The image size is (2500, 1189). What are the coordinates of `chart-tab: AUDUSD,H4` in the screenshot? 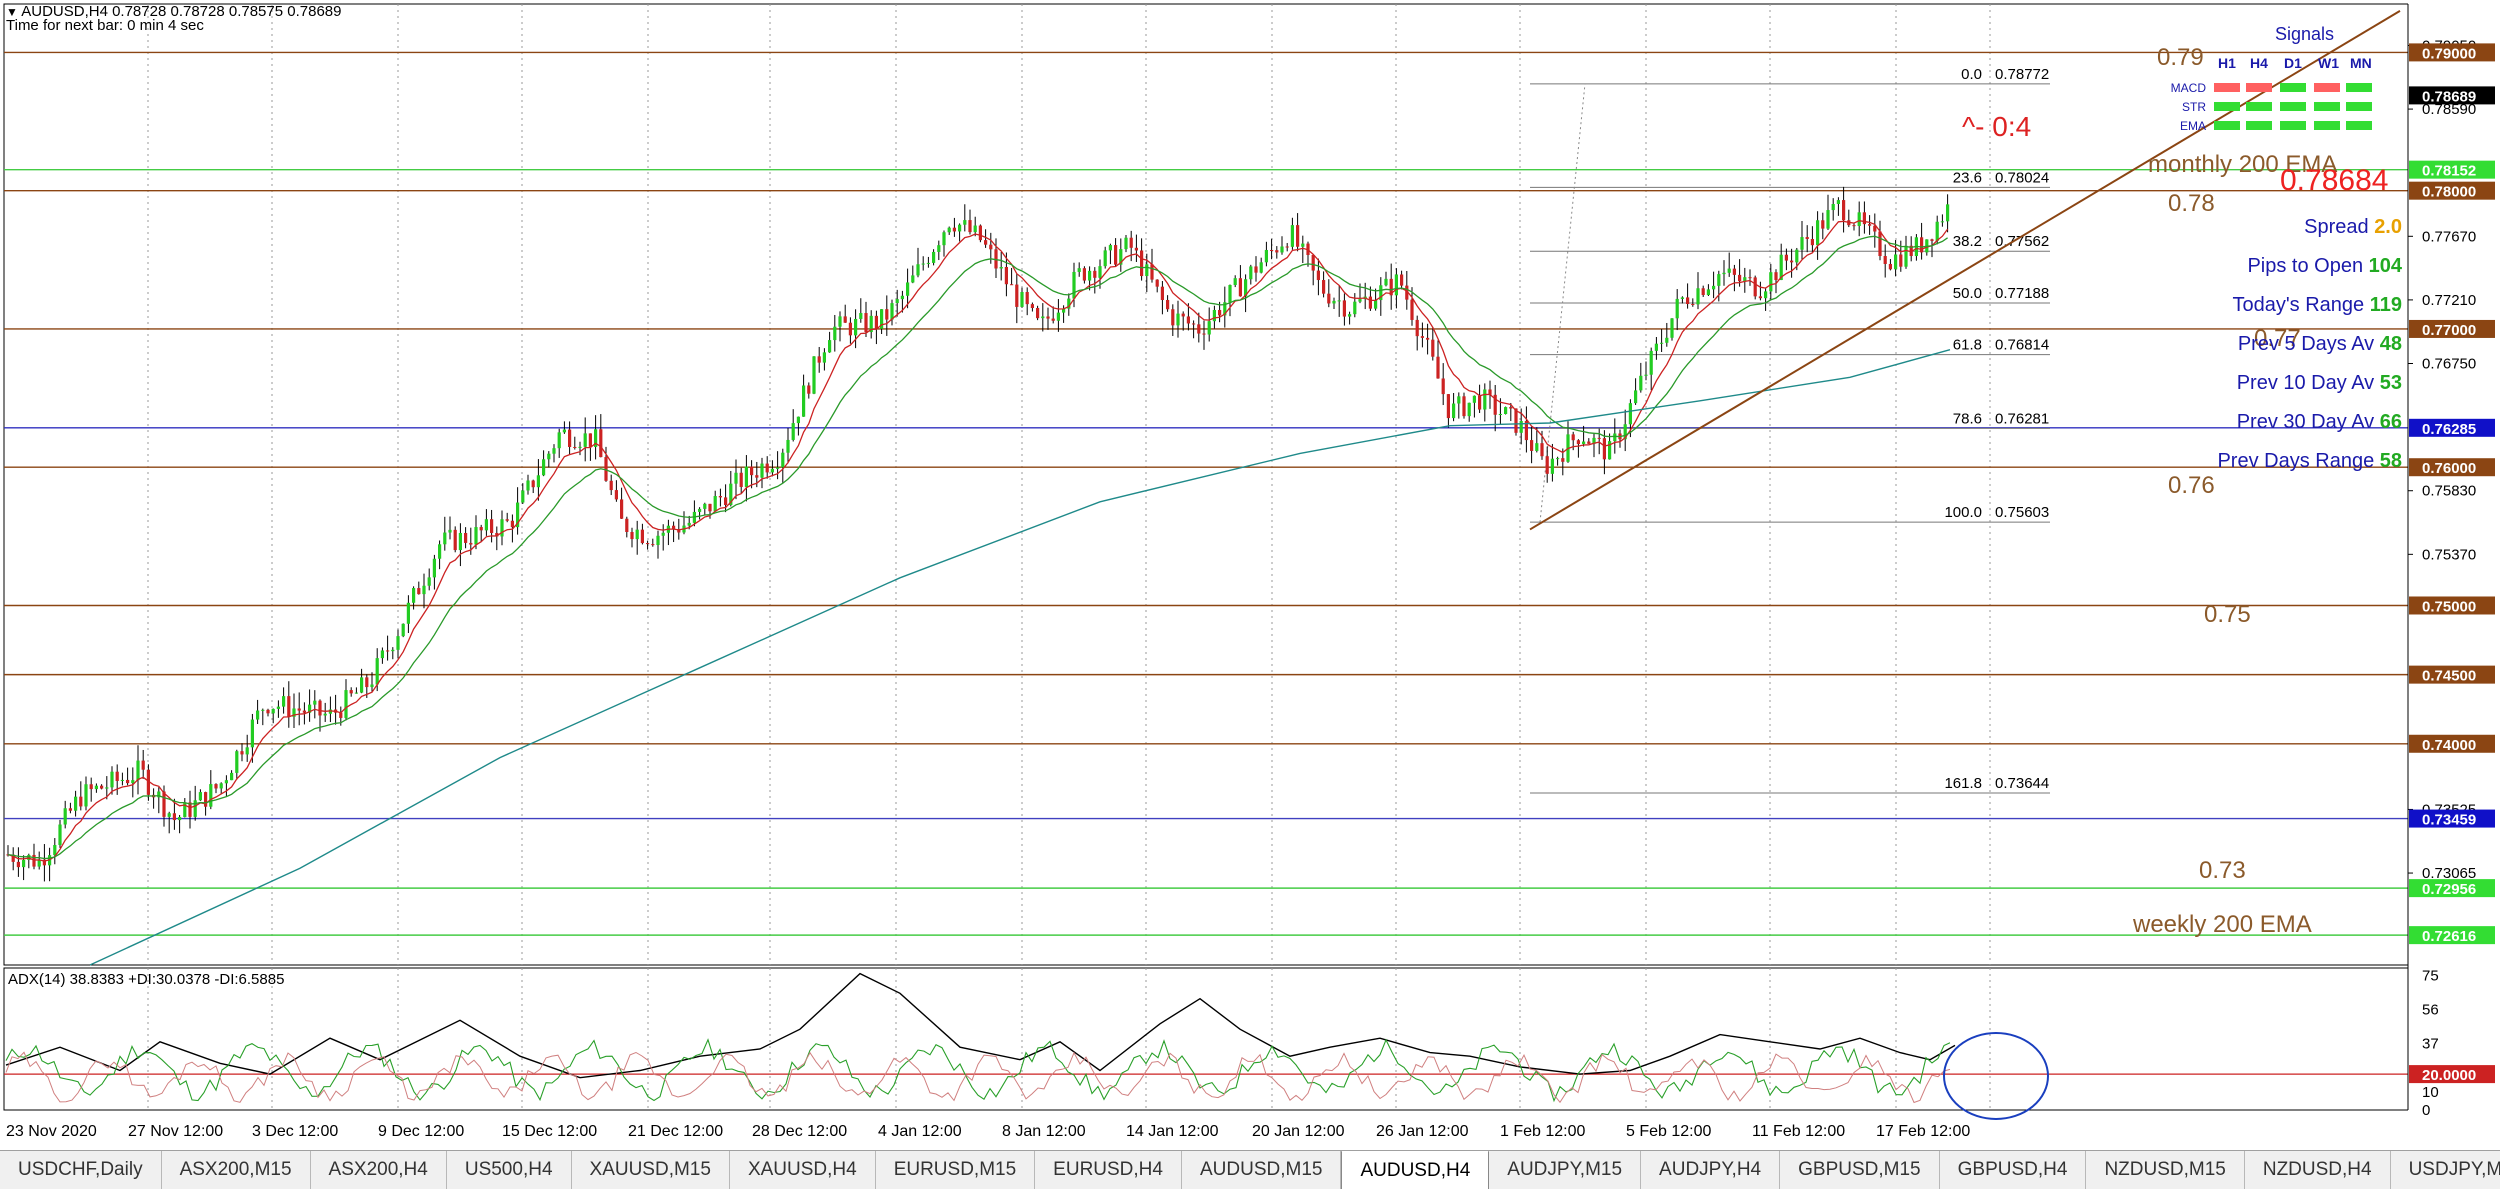 It's located at (1415, 1170).